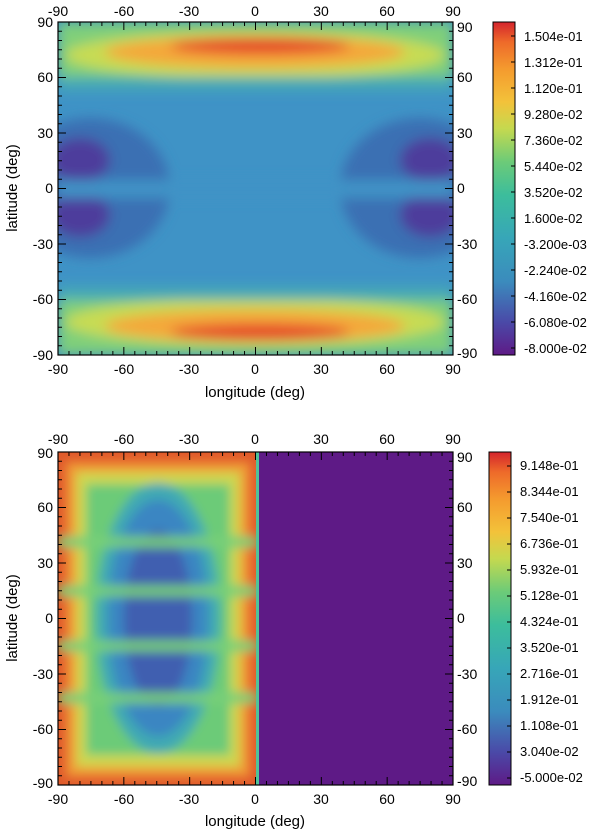  What do you see at coordinates (158, 542) in the screenshot?
I see `stripe-50n` at bounding box center [158, 542].